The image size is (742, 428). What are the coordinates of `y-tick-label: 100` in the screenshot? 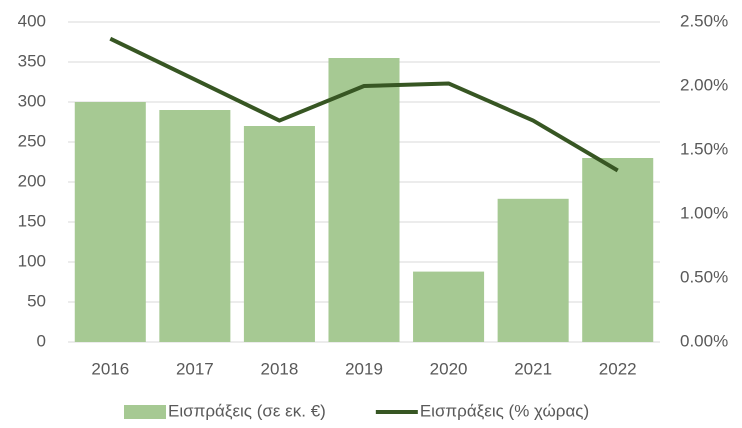 It's located at (32, 260).